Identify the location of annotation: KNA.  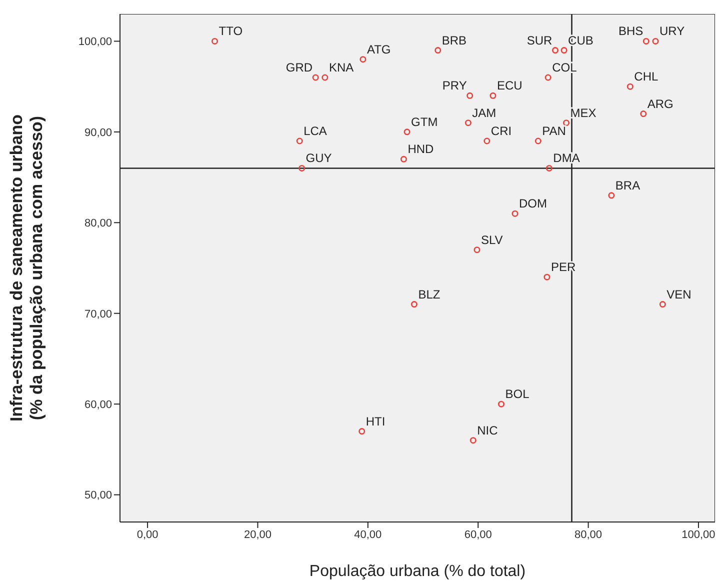
(341, 67).